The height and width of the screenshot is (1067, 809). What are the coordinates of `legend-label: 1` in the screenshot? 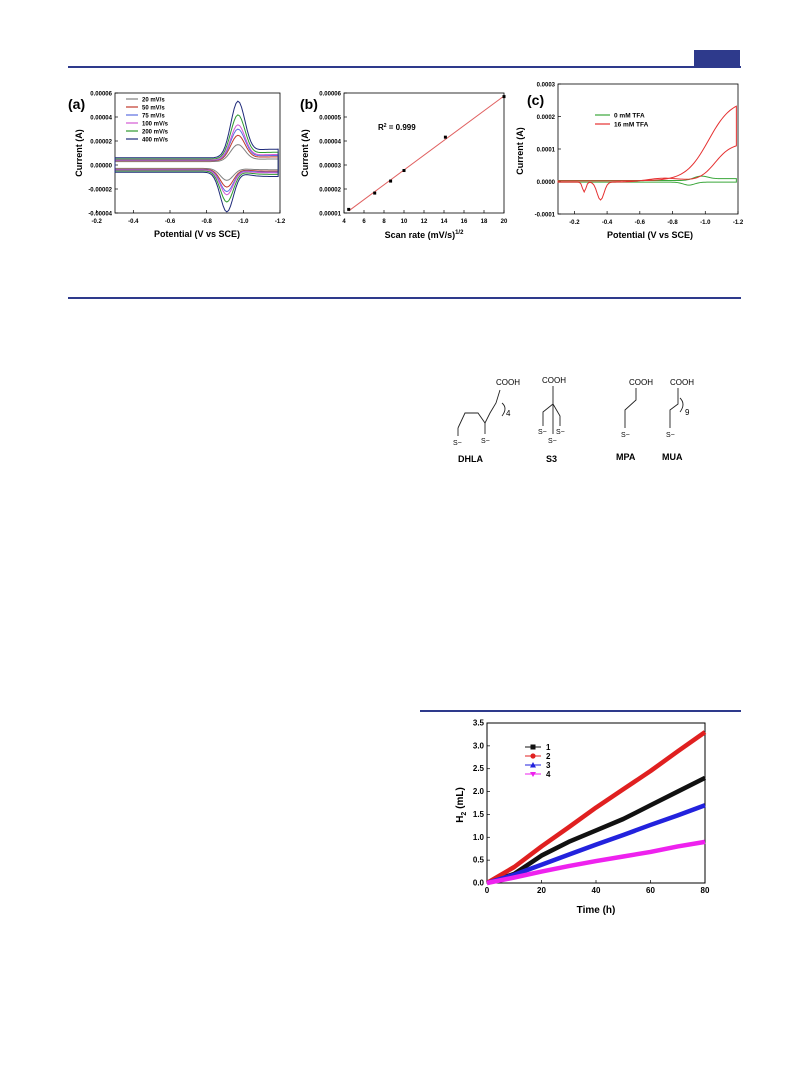 It's located at (548, 747).